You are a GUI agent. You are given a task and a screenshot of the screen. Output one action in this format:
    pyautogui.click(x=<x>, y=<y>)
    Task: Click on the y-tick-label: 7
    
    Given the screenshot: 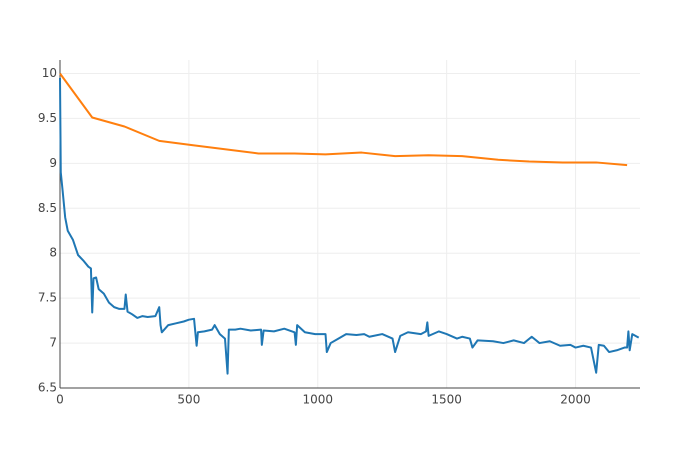 What is the action you would take?
    pyautogui.click(x=53, y=343)
    